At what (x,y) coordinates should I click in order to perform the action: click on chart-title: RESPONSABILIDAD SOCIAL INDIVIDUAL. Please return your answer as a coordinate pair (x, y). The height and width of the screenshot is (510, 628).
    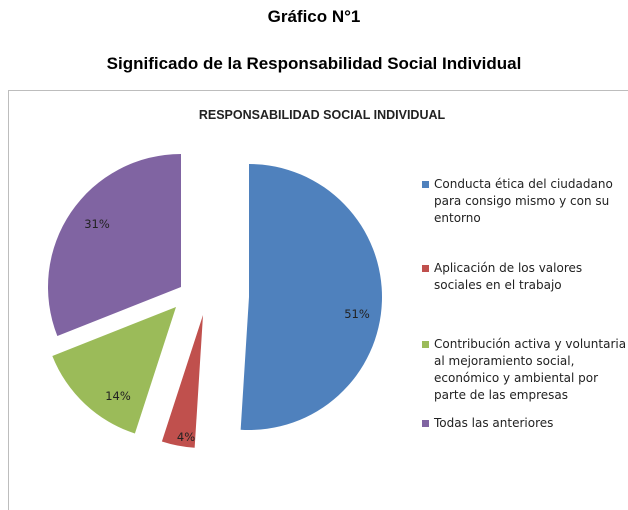
    Looking at the image, I should click on (322, 115).